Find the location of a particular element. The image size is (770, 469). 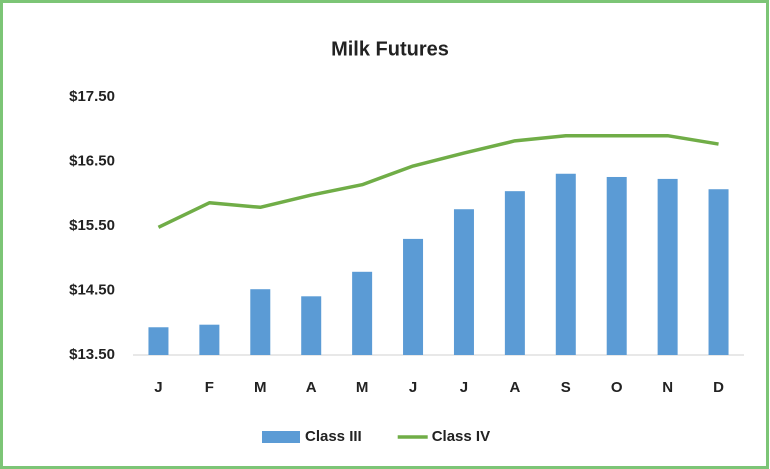

legend-label: Class III is located at coordinates (333, 436).